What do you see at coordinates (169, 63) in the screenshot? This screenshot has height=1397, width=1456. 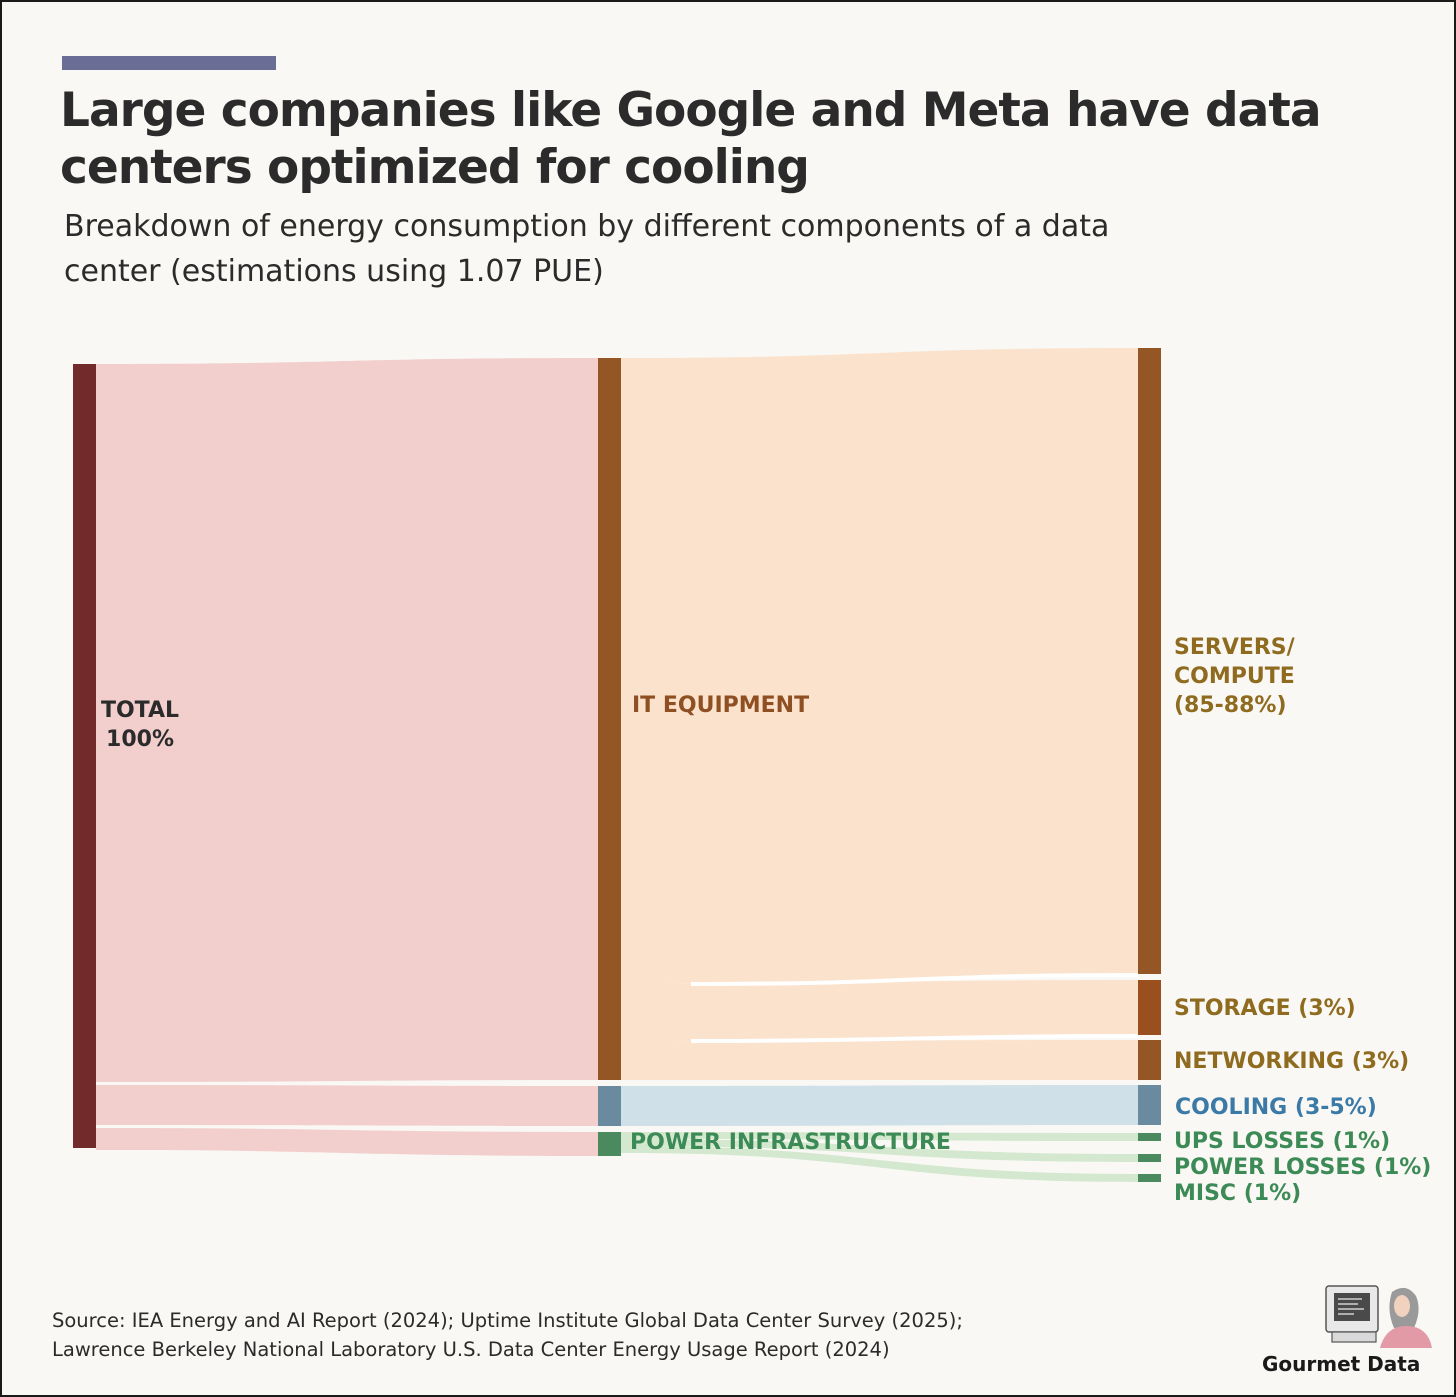 I see `title-accent-bar` at bounding box center [169, 63].